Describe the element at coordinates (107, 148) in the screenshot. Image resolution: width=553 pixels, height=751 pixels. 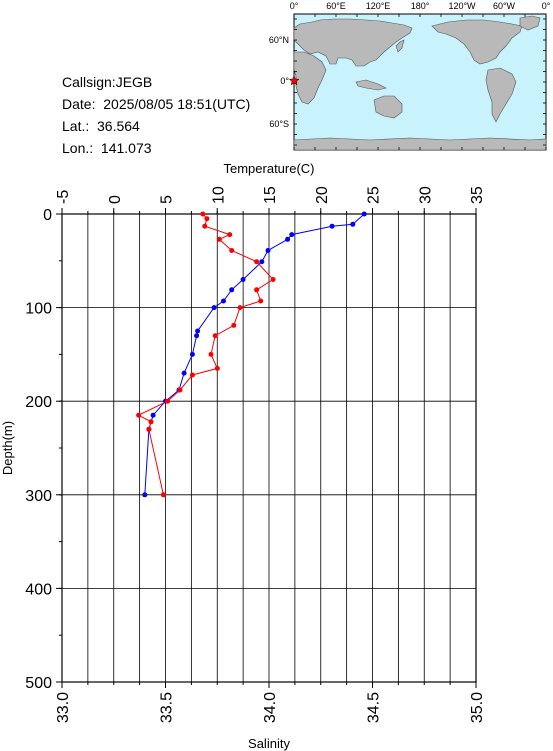
I see `longitude-text: Lon.: 141.073` at that location.